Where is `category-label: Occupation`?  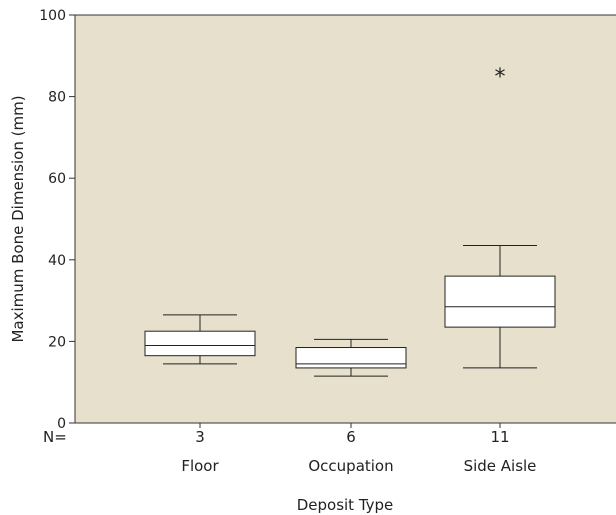
category-label: Occupation is located at coordinates (350, 466).